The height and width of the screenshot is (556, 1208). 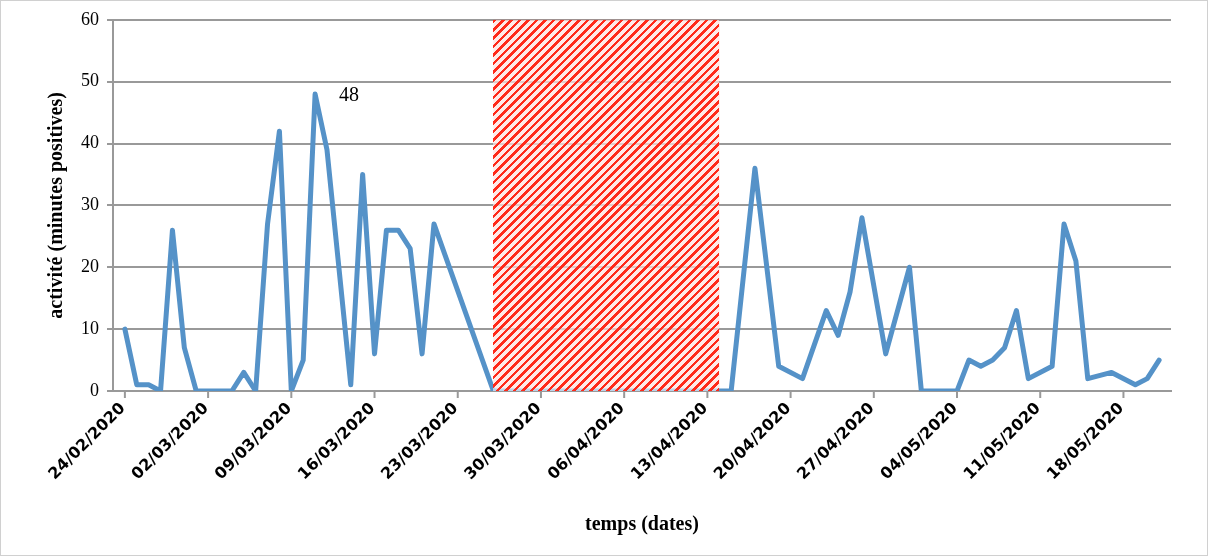 I want to click on y-tick-label: 50, so click(x=90, y=80).